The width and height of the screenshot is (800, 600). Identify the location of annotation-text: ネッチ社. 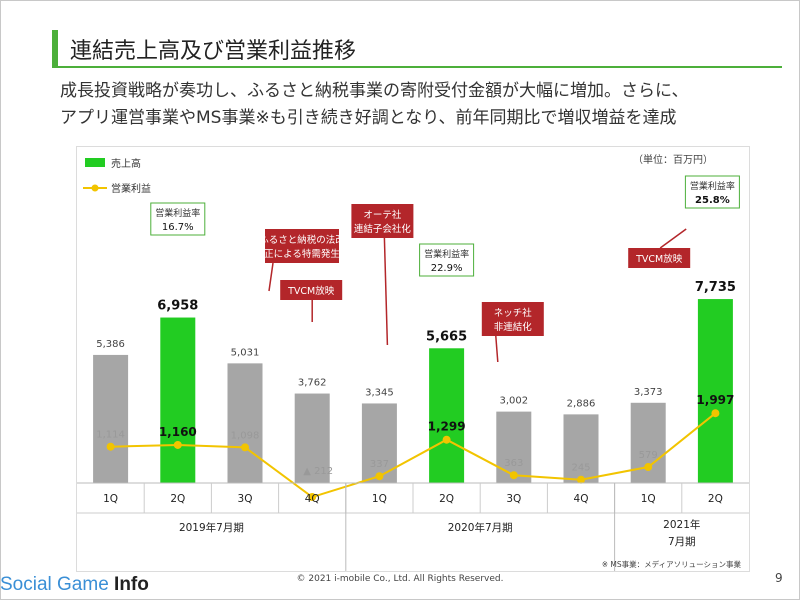
(513, 313).